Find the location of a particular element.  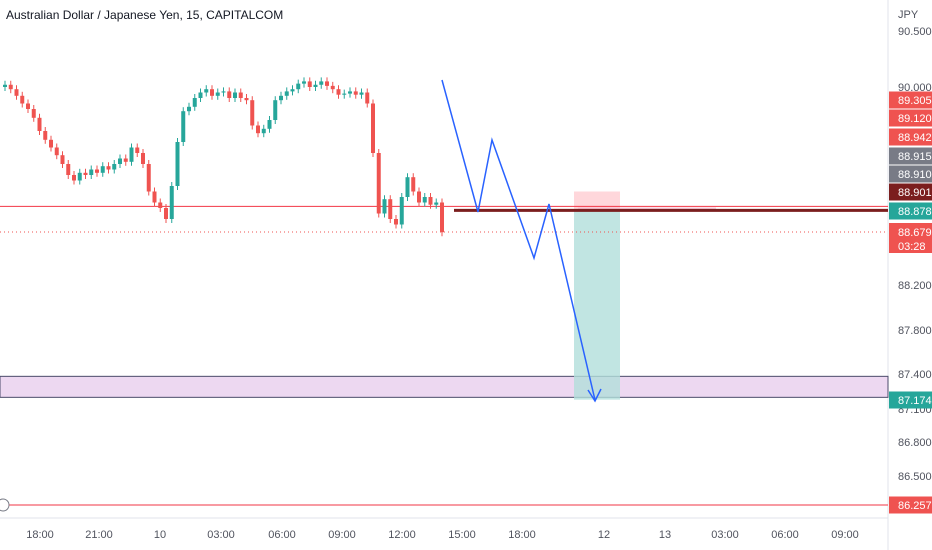

price-tag-label: 88.915 is located at coordinates (915, 157).